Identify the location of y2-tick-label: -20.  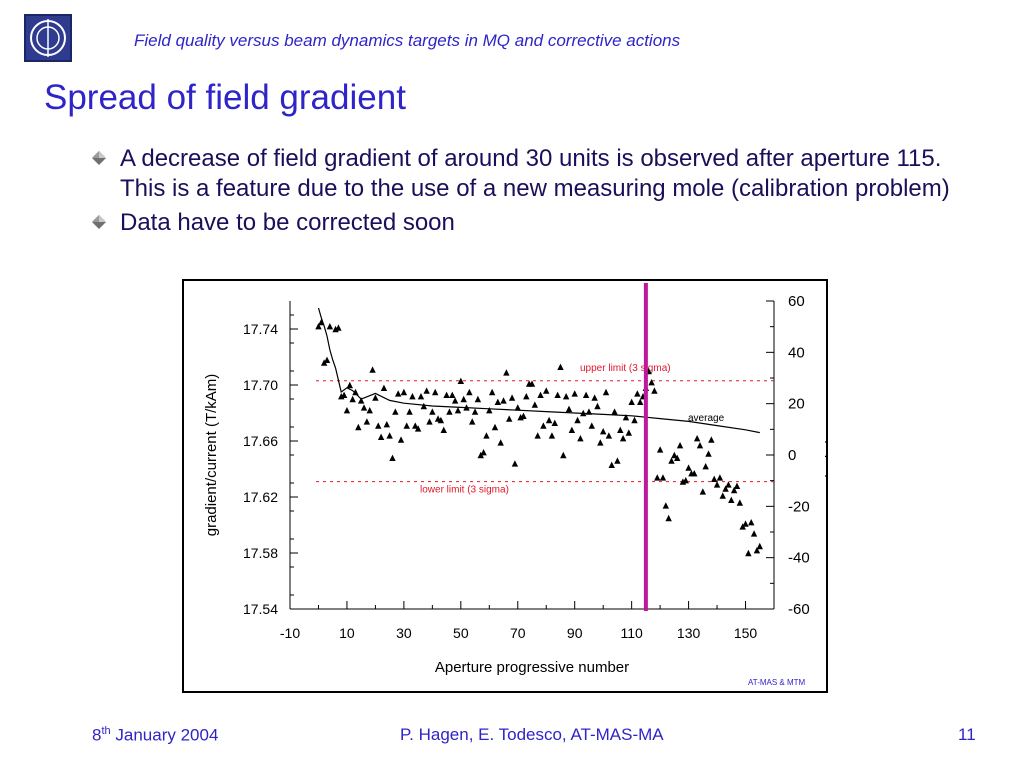
(799, 506).